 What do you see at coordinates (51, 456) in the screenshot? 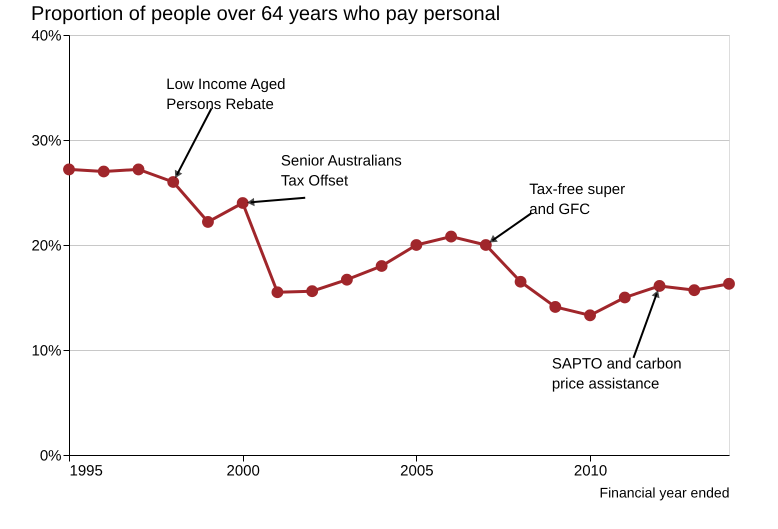
I see `y-tick-label: 0%` at bounding box center [51, 456].